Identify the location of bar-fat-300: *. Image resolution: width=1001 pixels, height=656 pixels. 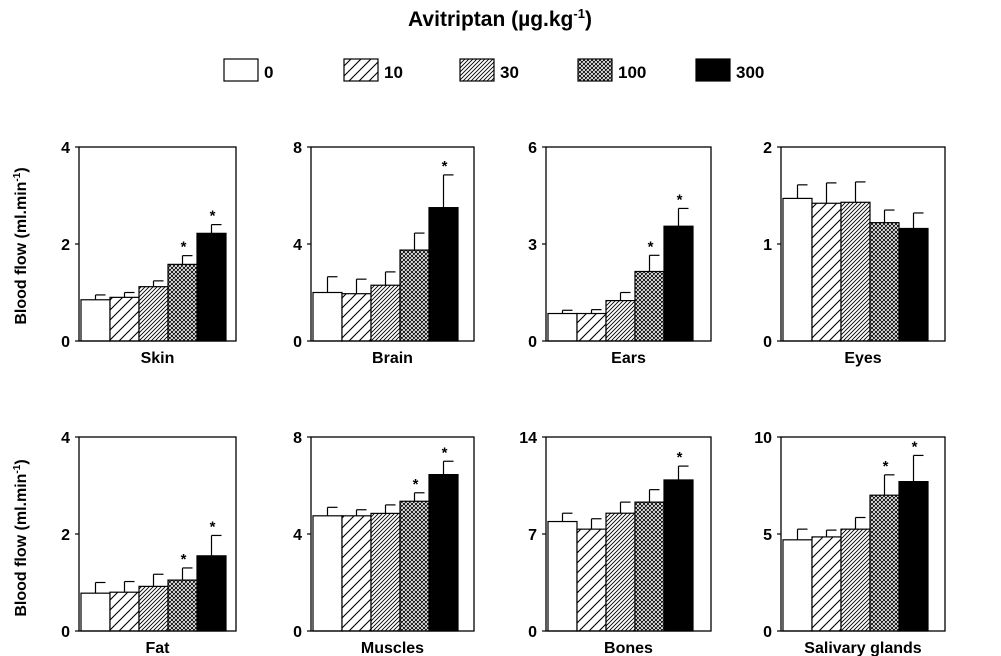
(211, 575).